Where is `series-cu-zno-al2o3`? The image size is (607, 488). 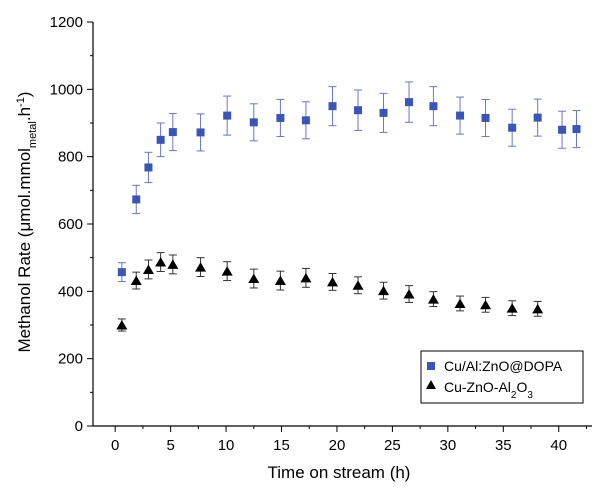 series-cu-zno-al2o3 is located at coordinates (330, 292).